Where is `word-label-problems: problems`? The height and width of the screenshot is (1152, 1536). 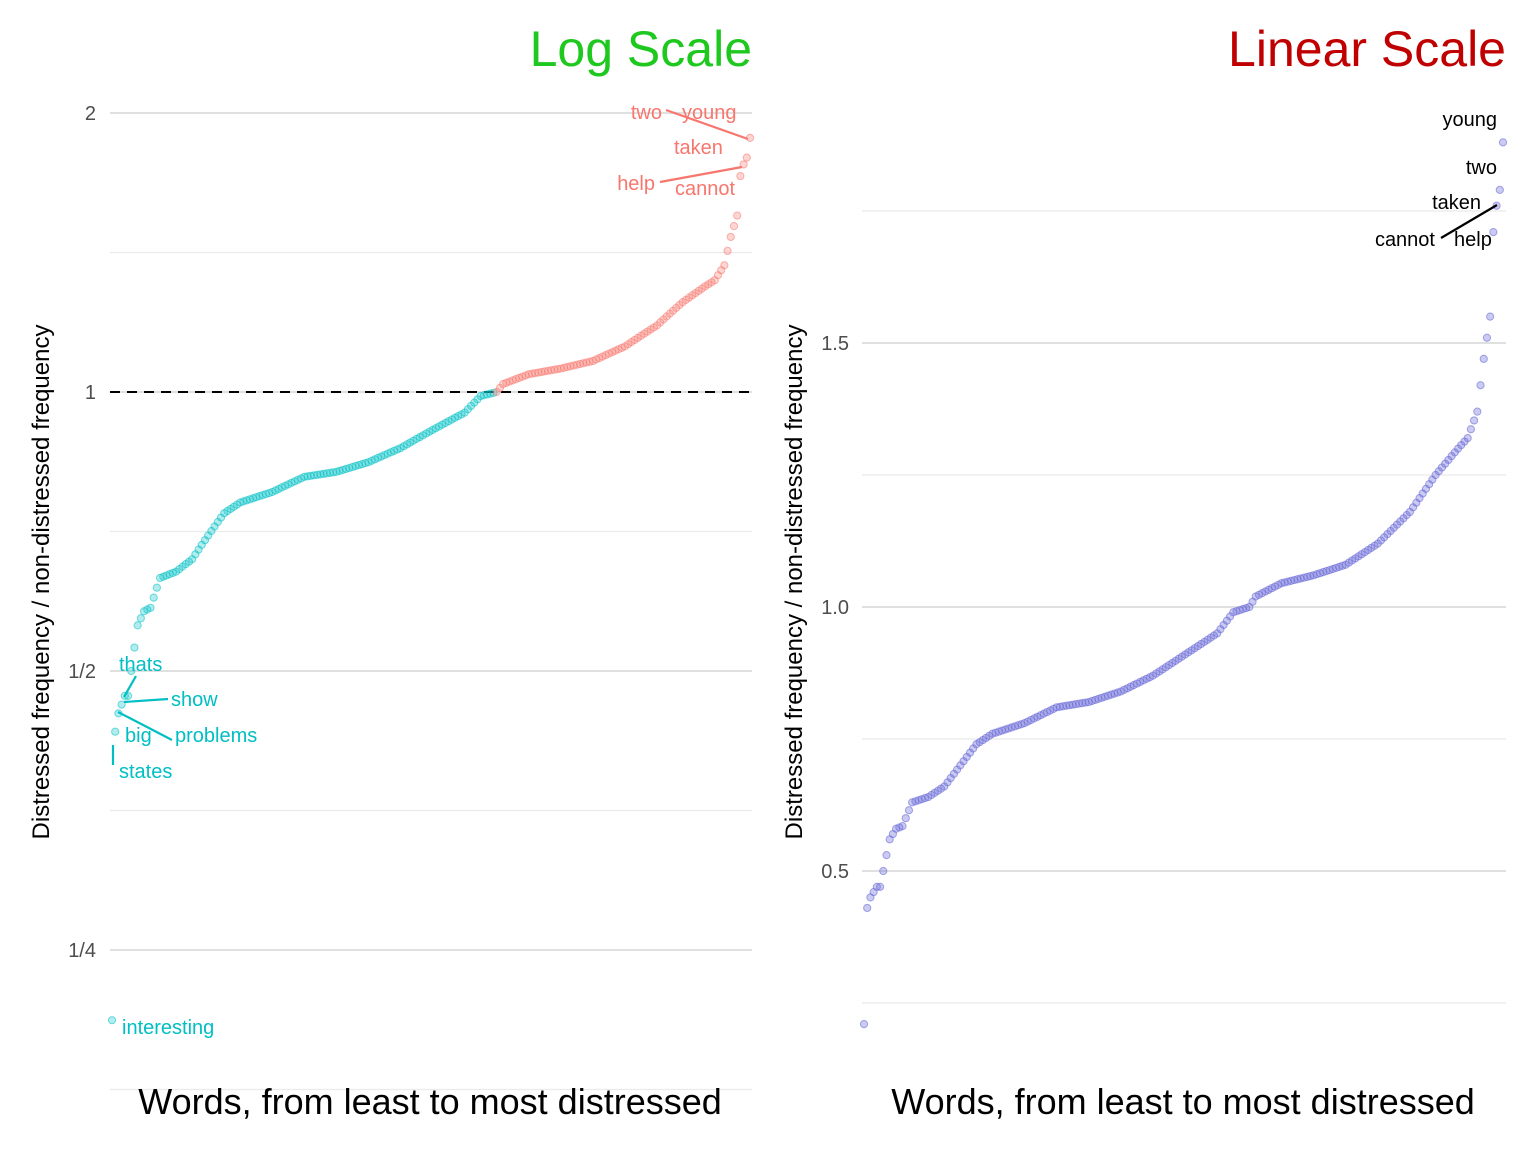 word-label-problems: problems is located at coordinates (216, 736).